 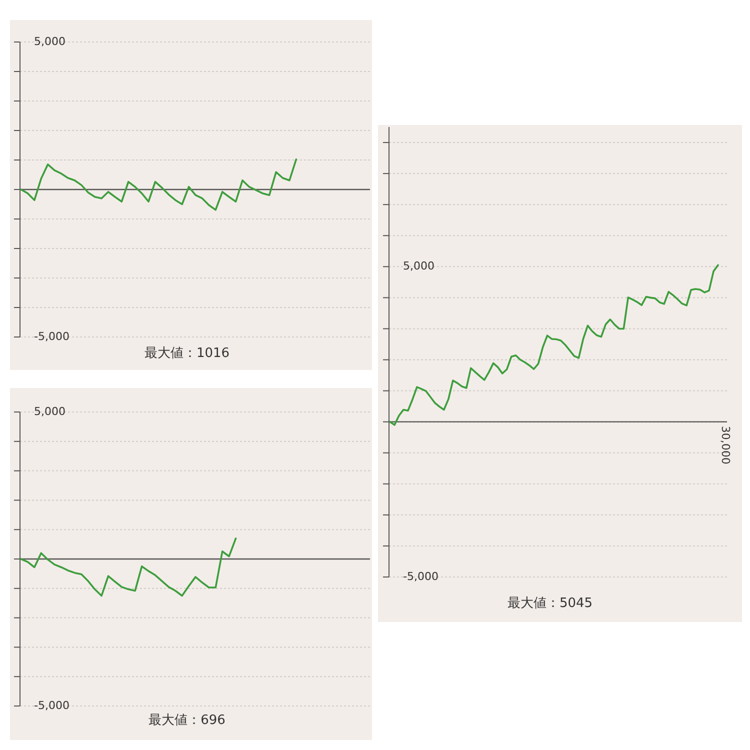 What do you see at coordinates (187, 720) in the screenshot?
I see `text: 最大値：696` at bounding box center [187, 720].